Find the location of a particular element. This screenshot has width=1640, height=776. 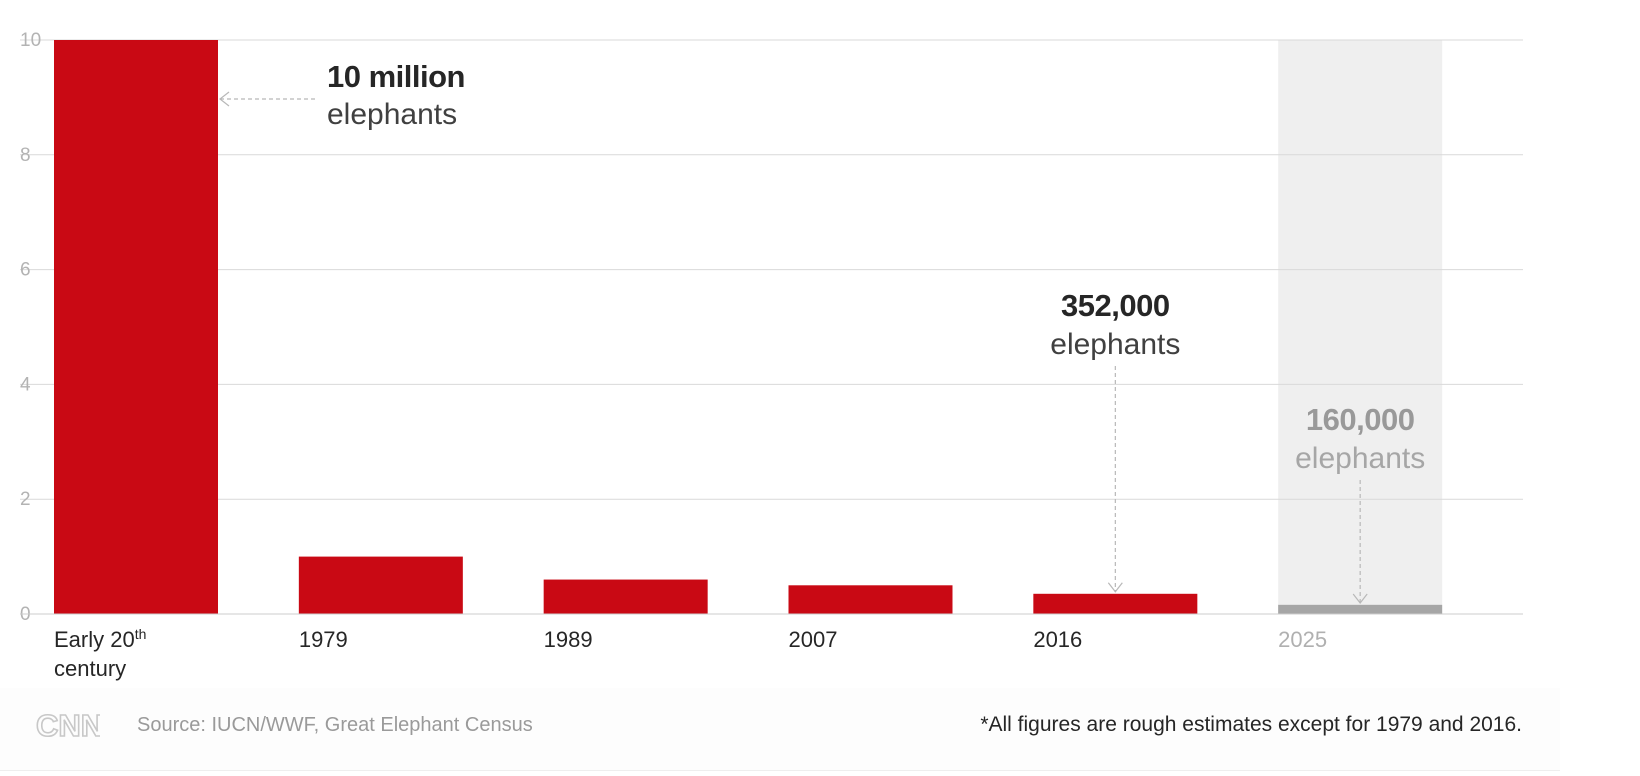

y-tick-label: 10 is located at coordinates (30, 40).